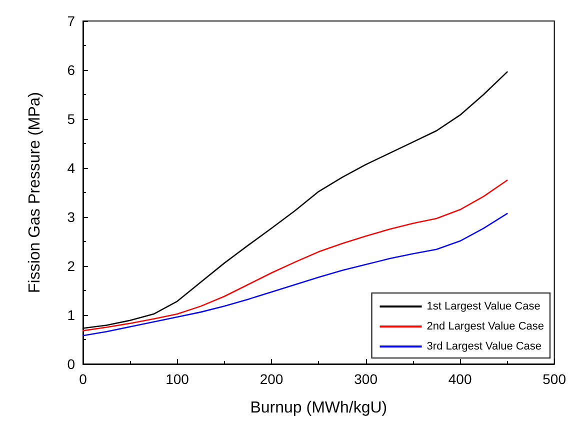 The image size is (577, 435). What do you see at coordinates (71, 217) in the screenshot?
I see `y-tick-label: 3` at bounding box center [71, 217].